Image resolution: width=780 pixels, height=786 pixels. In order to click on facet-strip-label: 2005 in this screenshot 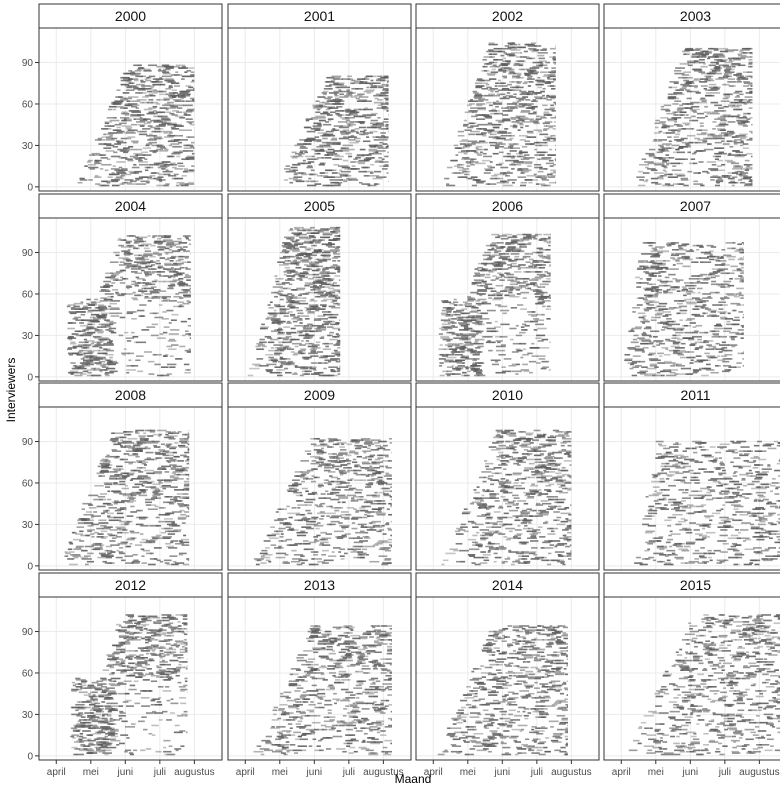, I will do `click(319, 206)`.